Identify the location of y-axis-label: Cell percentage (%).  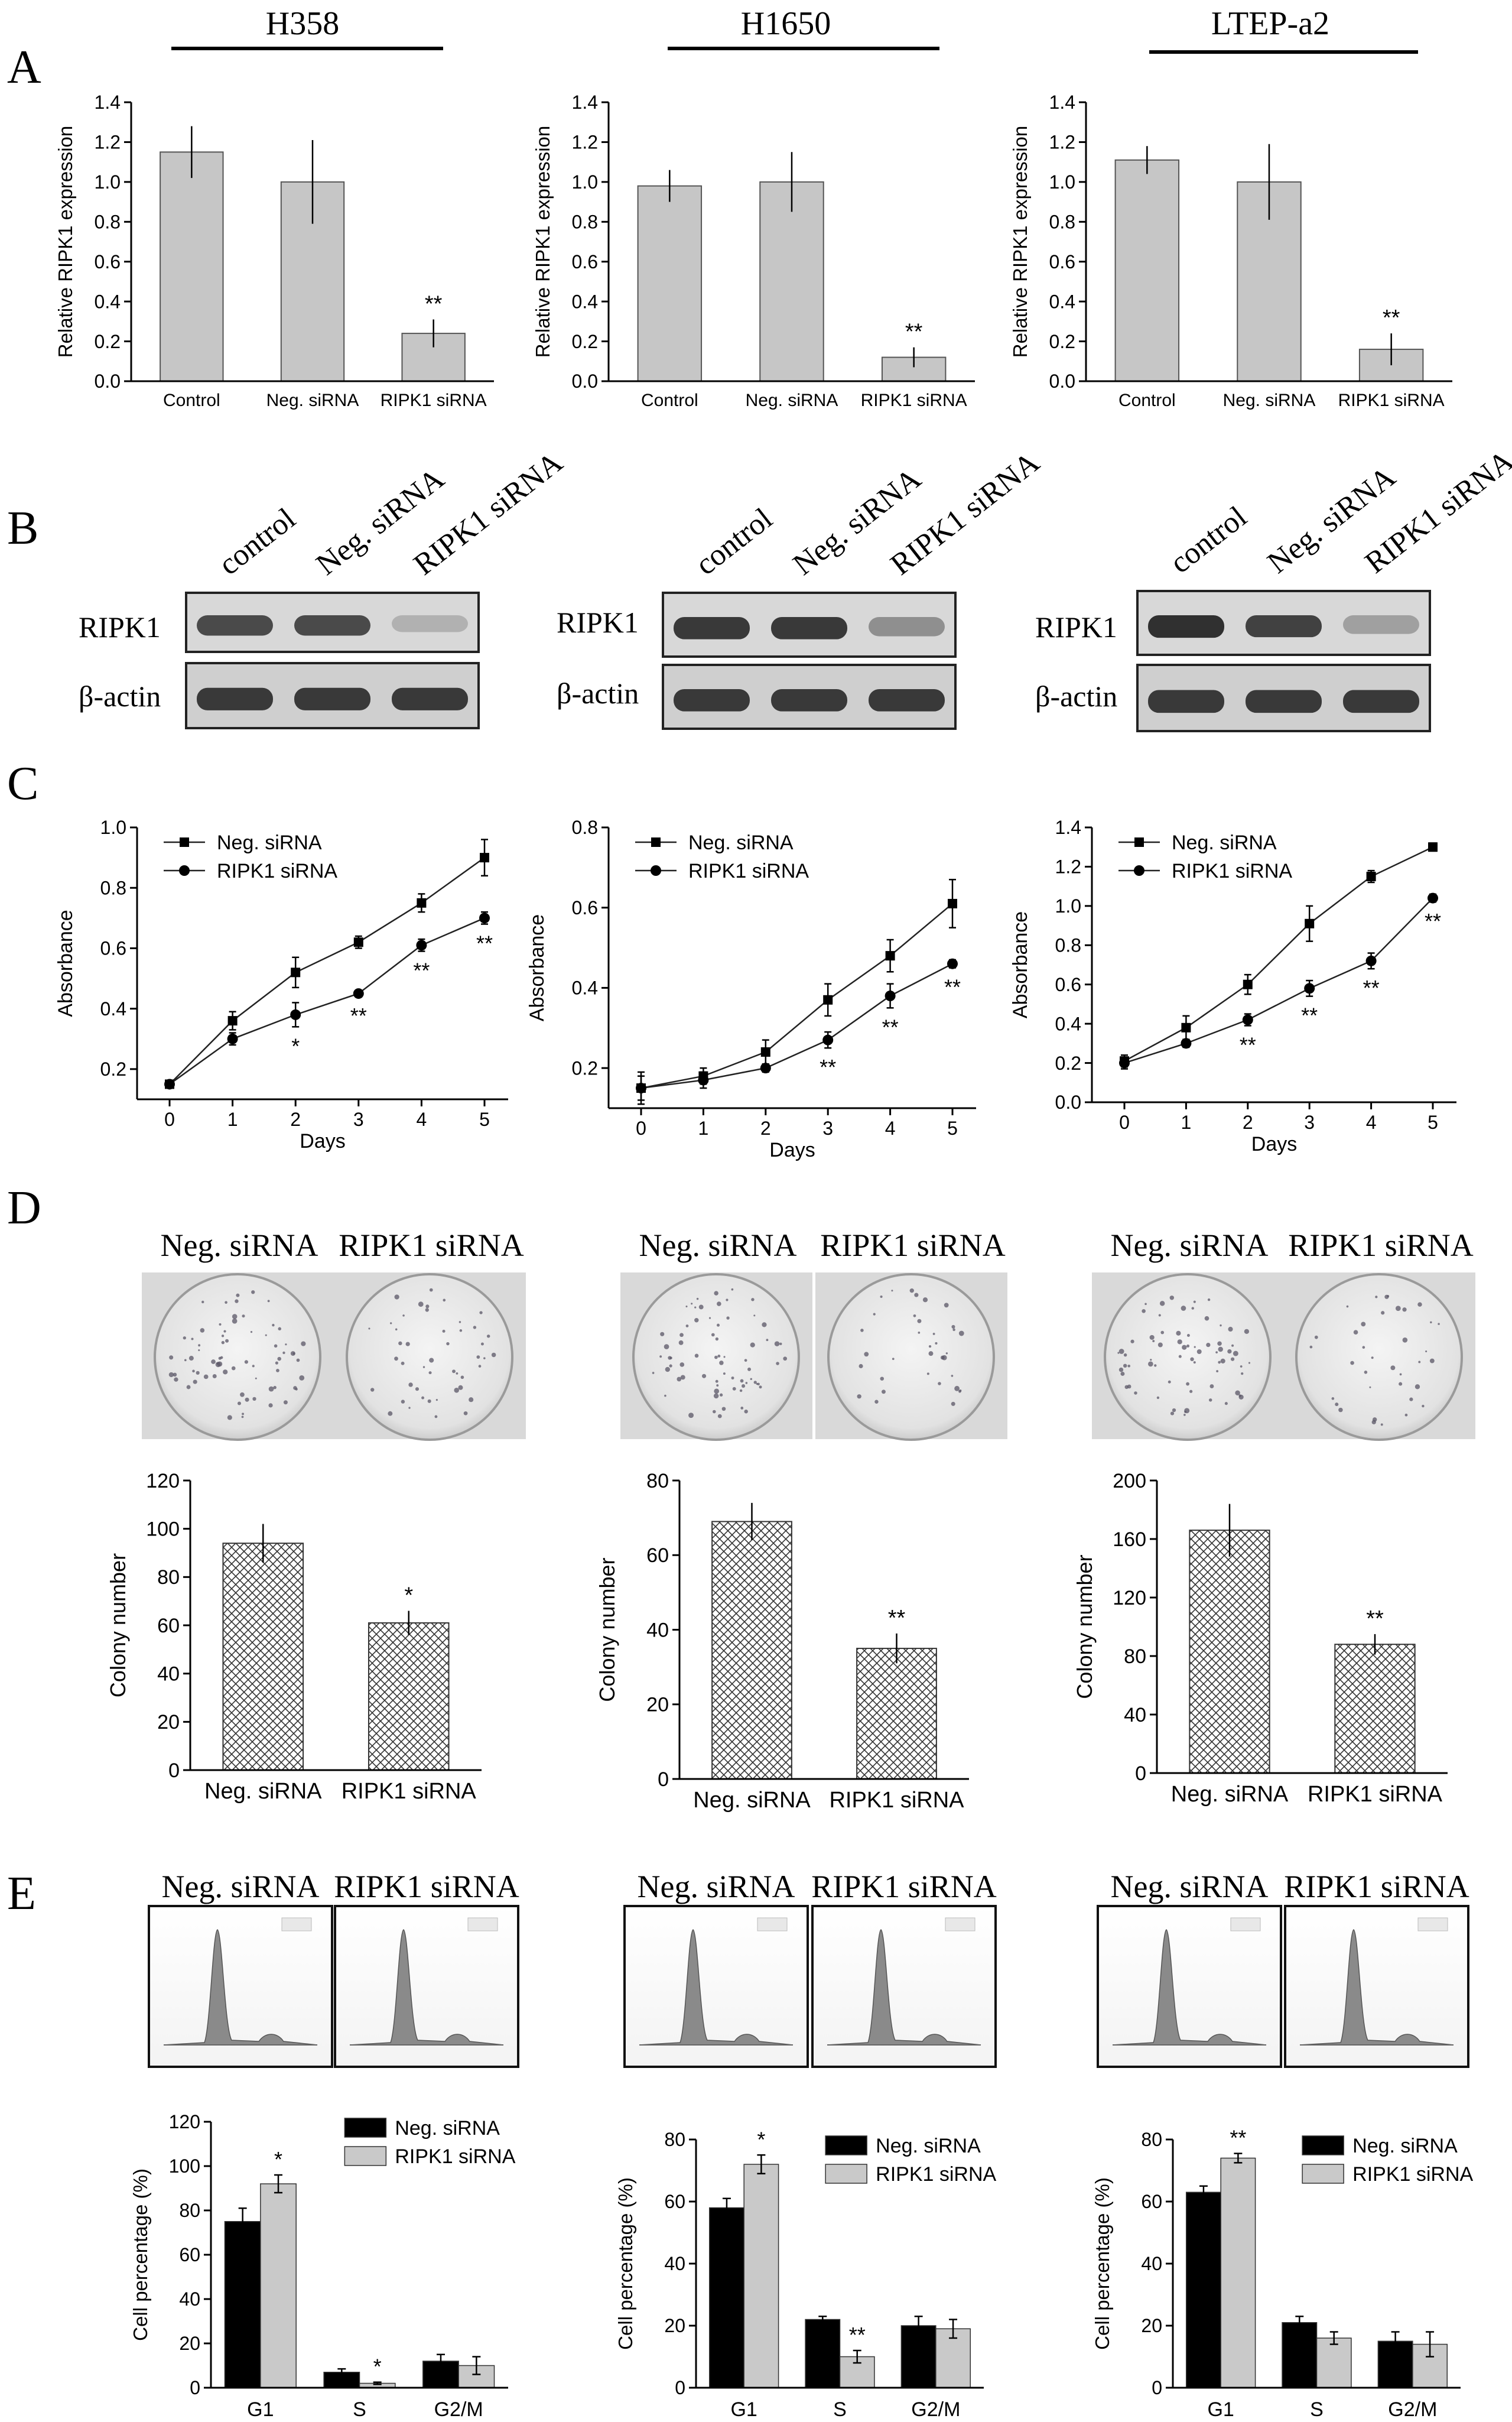
(625, 2264).